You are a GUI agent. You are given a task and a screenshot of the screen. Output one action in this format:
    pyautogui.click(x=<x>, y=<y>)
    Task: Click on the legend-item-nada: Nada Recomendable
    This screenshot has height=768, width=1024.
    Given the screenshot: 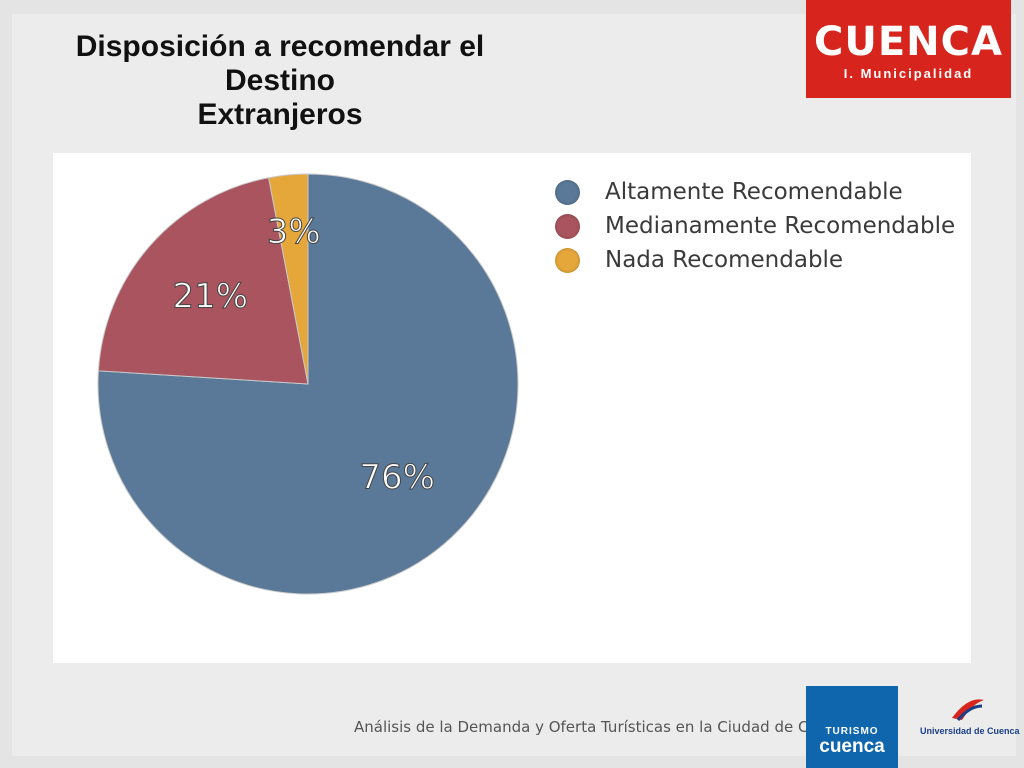 What is the action you would take?
    pyautogui.click(x=755, y=260)
    